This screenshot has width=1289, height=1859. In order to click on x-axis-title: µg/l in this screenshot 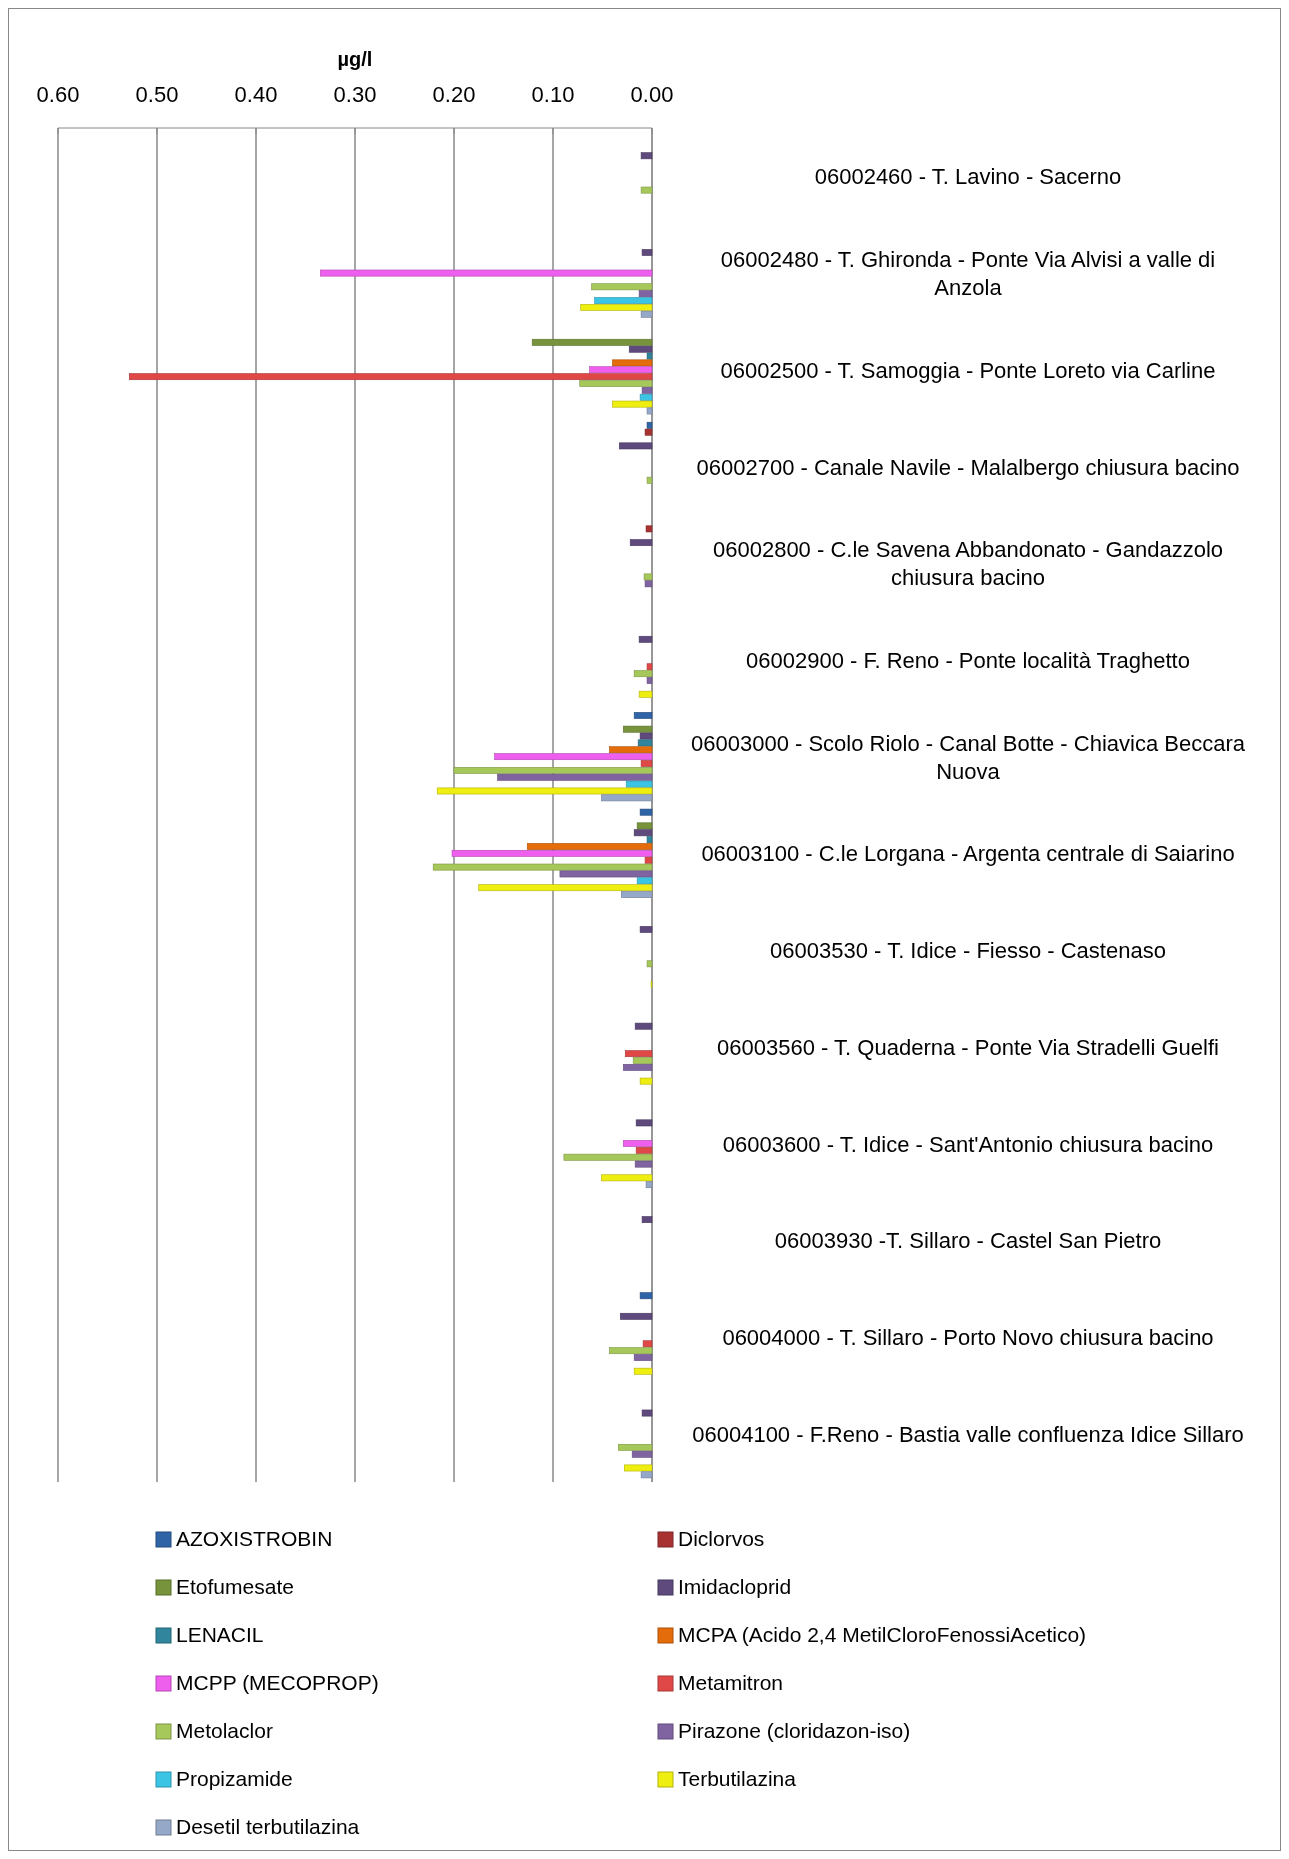, I will do `click(355, 59)`.